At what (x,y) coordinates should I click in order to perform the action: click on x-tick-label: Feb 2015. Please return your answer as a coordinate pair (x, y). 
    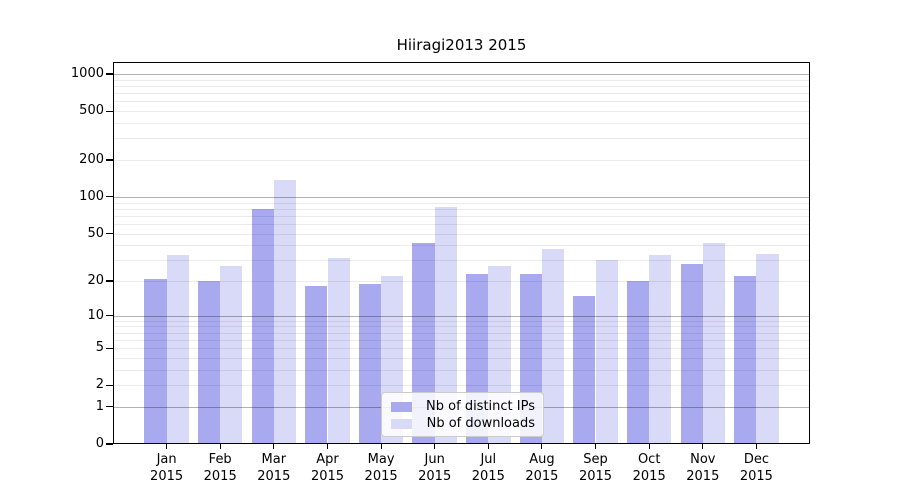
    Looking at the image, I should click on (220, 468).